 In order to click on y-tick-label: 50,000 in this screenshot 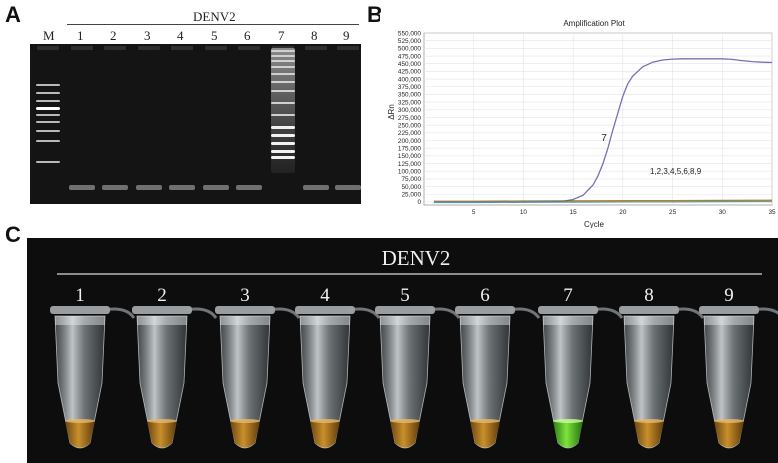, I will do `click(411, 187)`.